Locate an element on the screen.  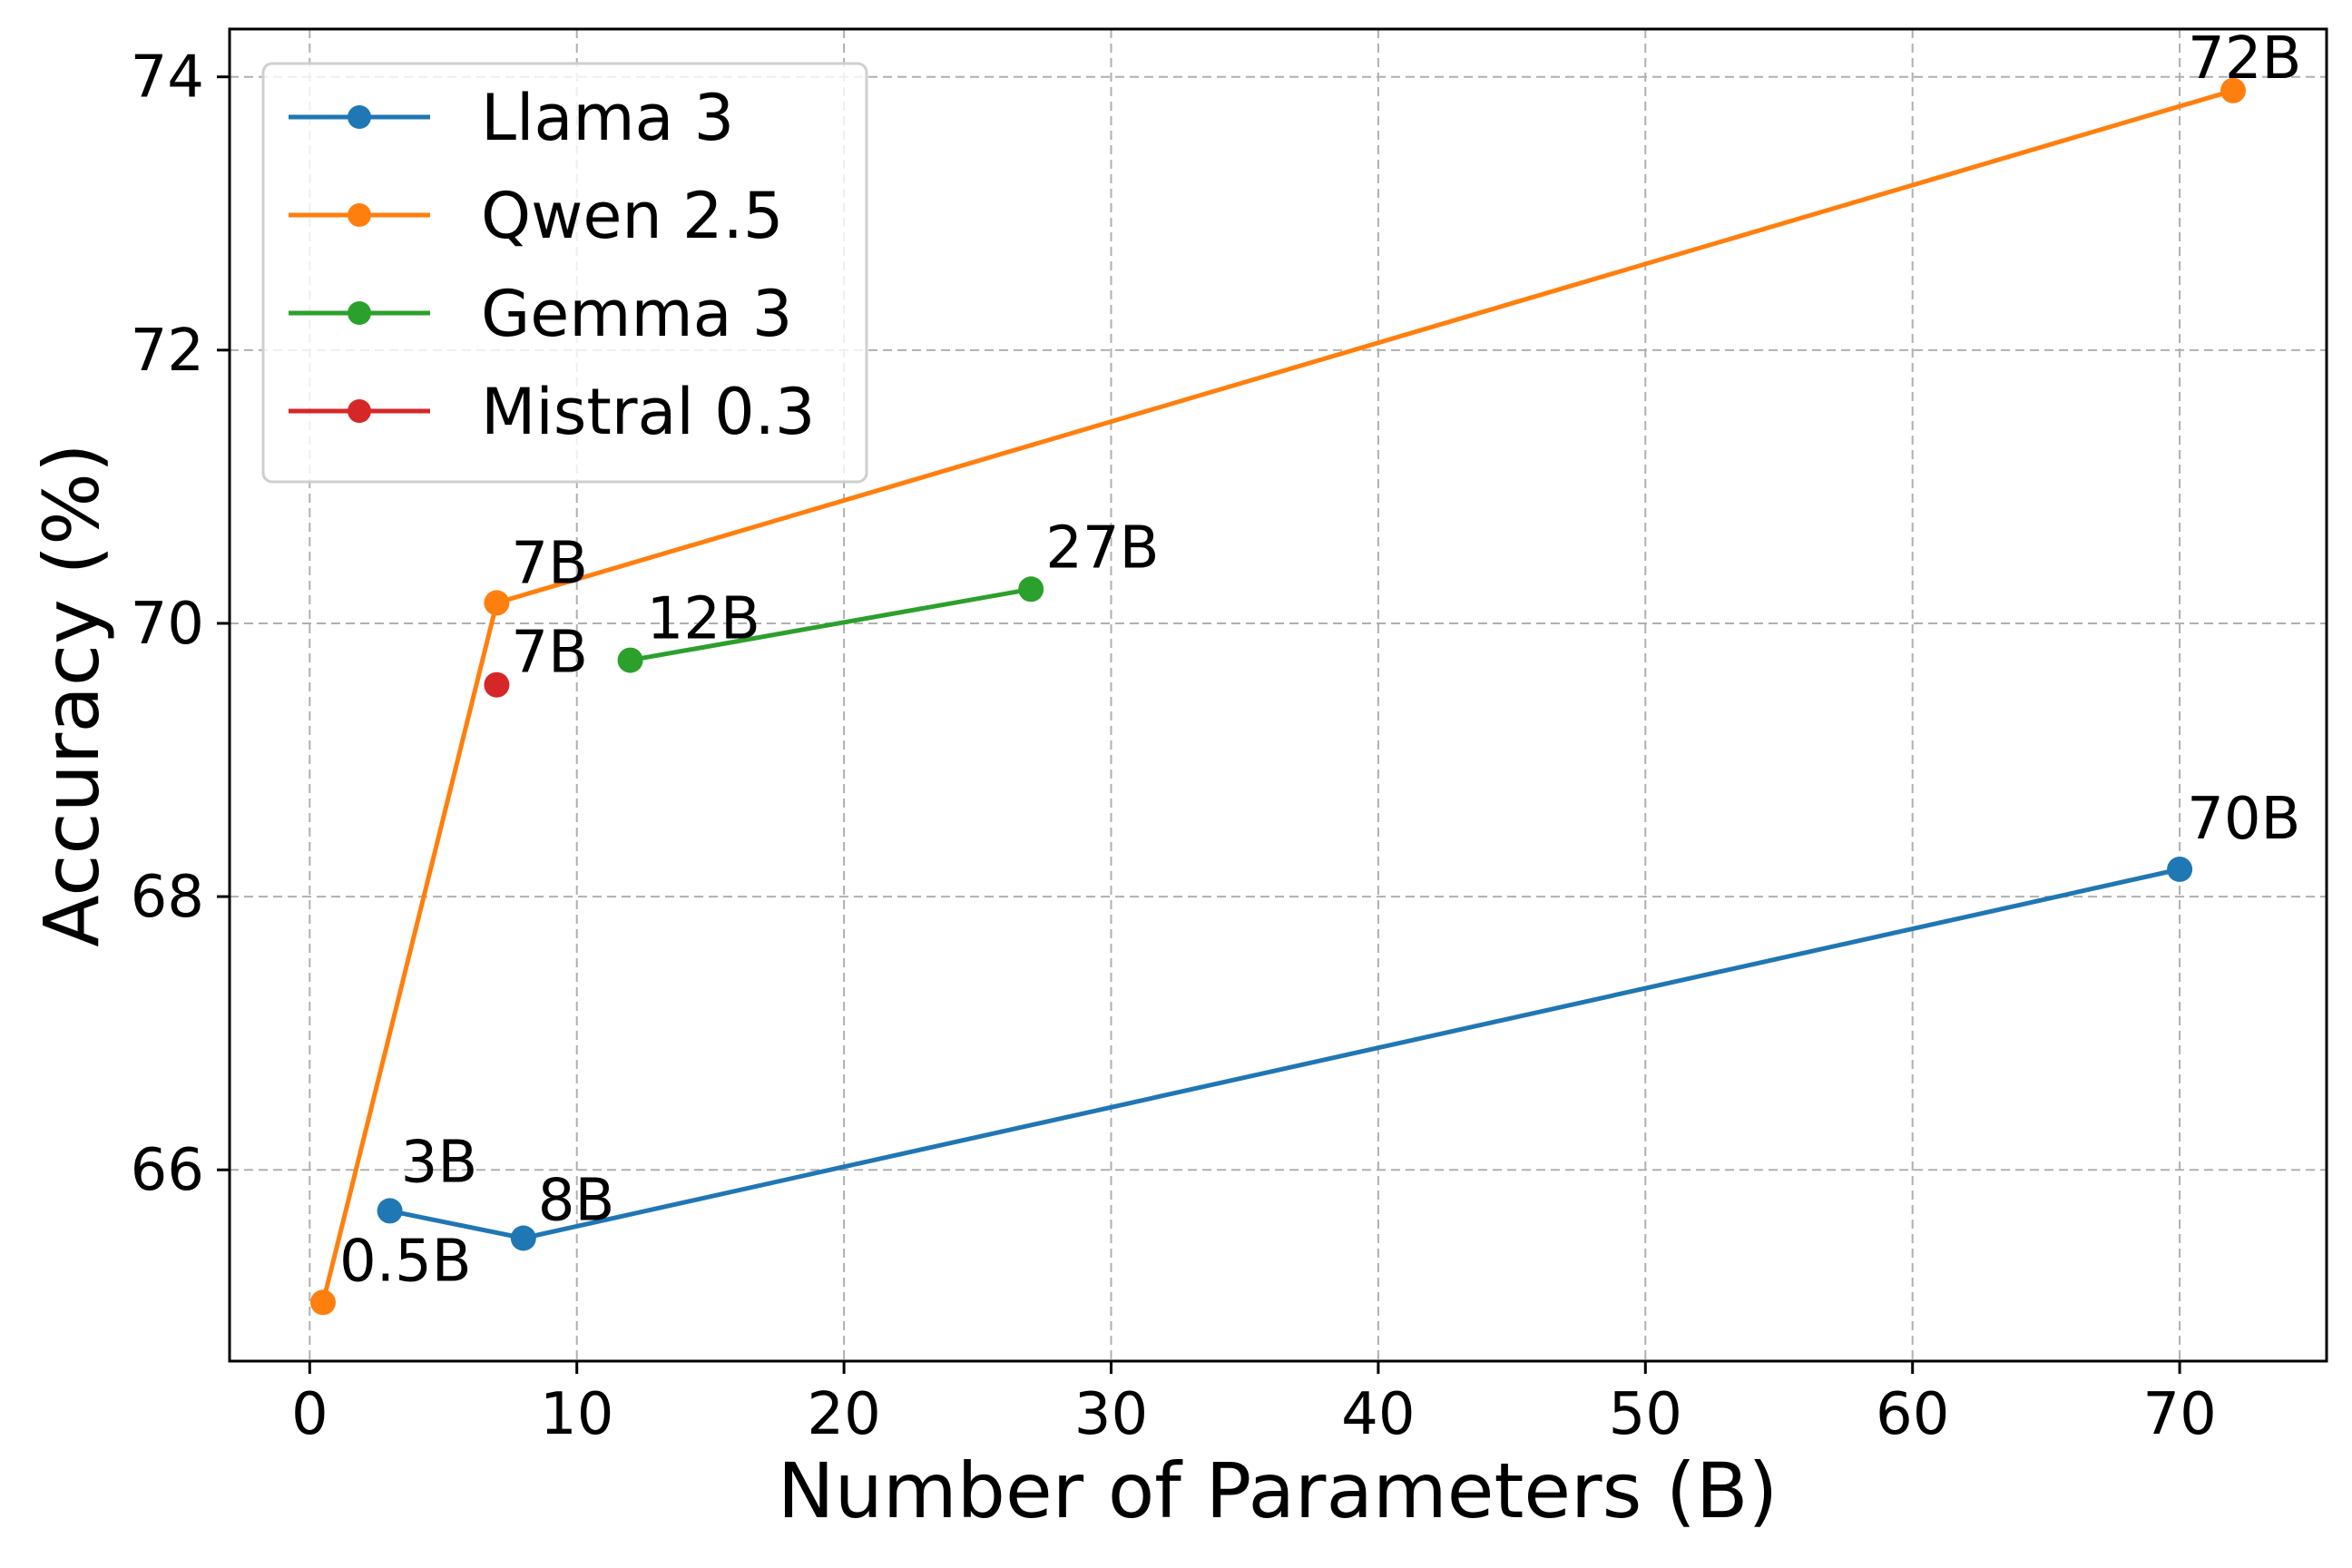
legend-label-qwen-2-5: Qwen 2.5 is located at coordinates (632, 216).